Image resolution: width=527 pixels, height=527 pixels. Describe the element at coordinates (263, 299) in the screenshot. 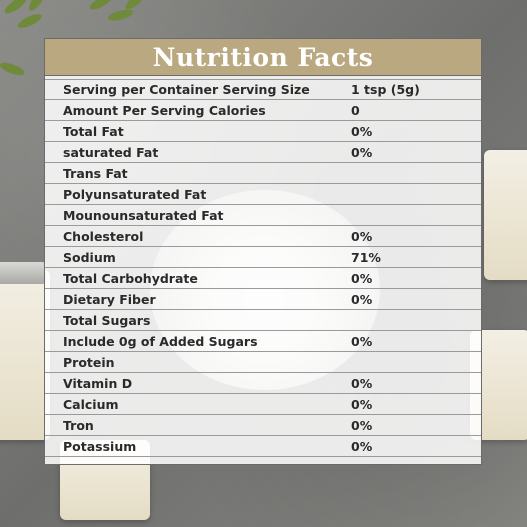

I see `nutrition-row: Dietary Fiber 0%` at that location.